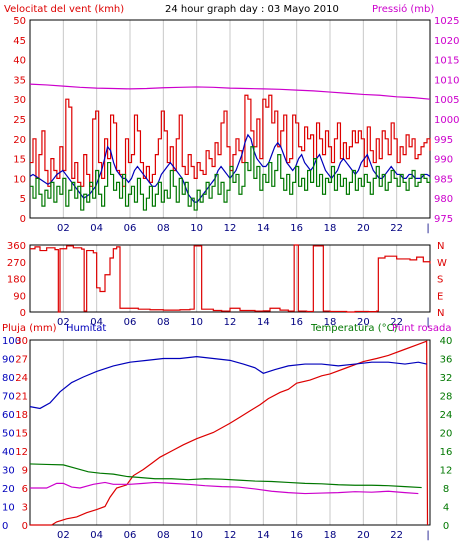 The width and height of the screenshot is (465, 559). I want to click on rain-tick-label: 30, so click(21, 341).